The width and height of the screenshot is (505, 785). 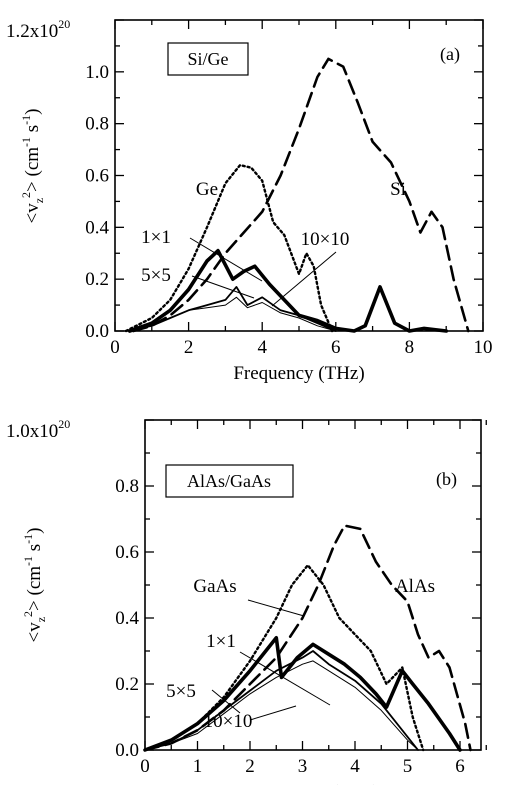 What do you see at coordinates (303, 766) in the screenshot?
I see `x-tick-label: 3` at bounding box center [303, 766].